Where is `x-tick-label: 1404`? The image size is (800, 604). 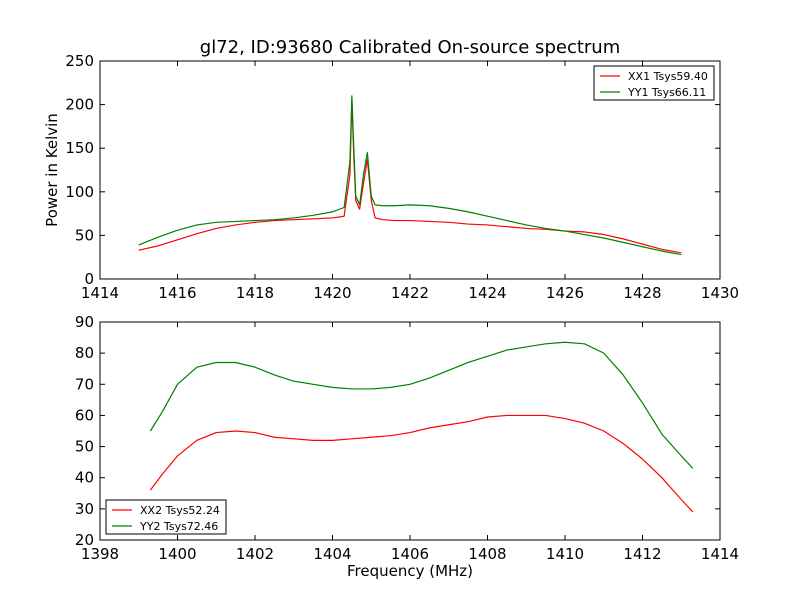
x-tick-label: 1404 is located at coordinates (332, 554).